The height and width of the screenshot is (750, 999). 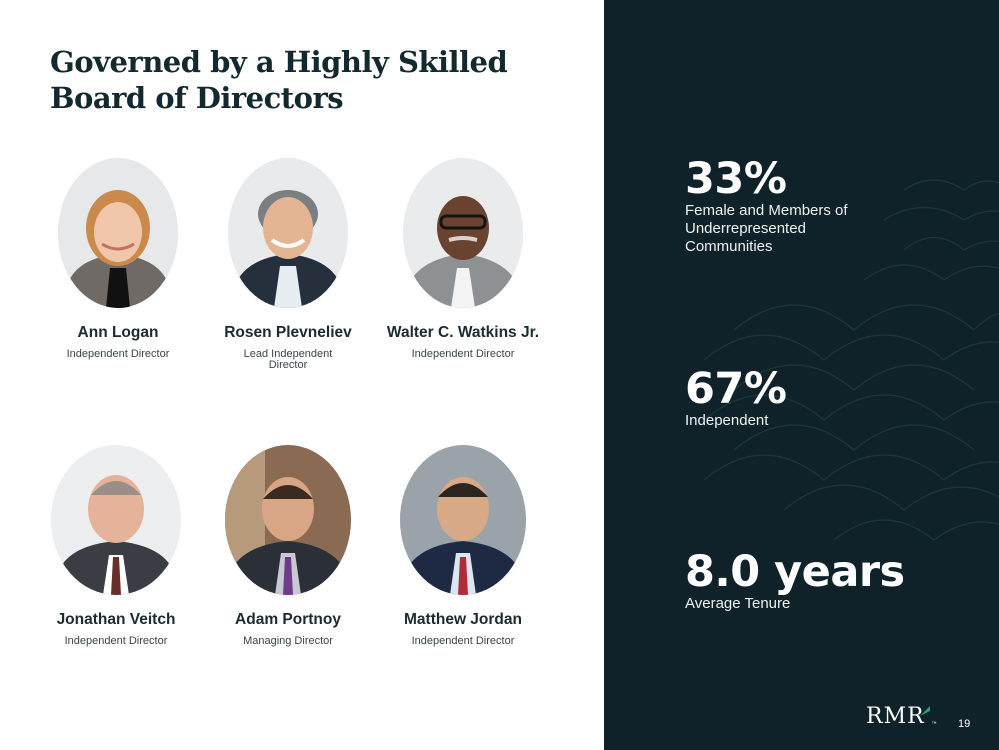 I want to click on stat-label-line: Average Tenure, so click(x=738, y=603).